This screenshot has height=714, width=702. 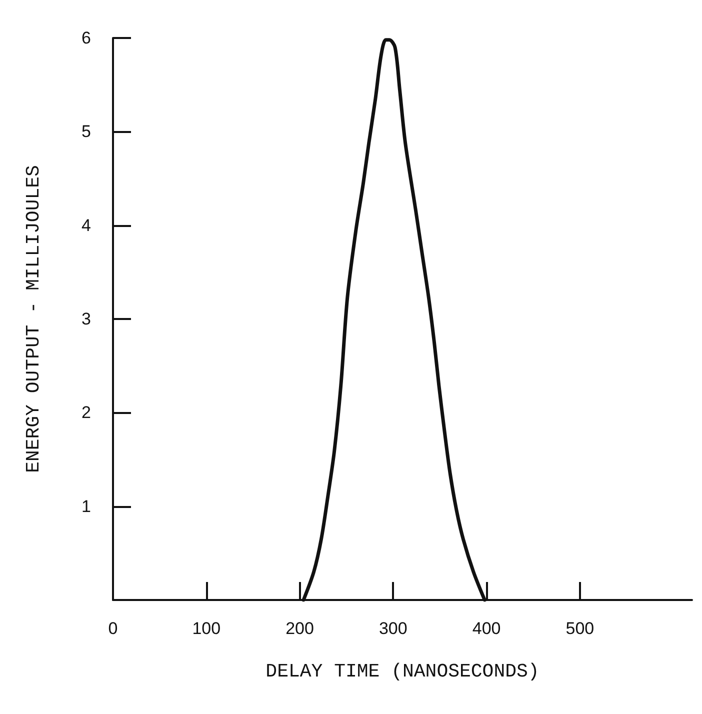 What do you see at coordinates (86, 38) in the screenshot?
I see `y-tick-label: 6` at bounding box center [86, 38].